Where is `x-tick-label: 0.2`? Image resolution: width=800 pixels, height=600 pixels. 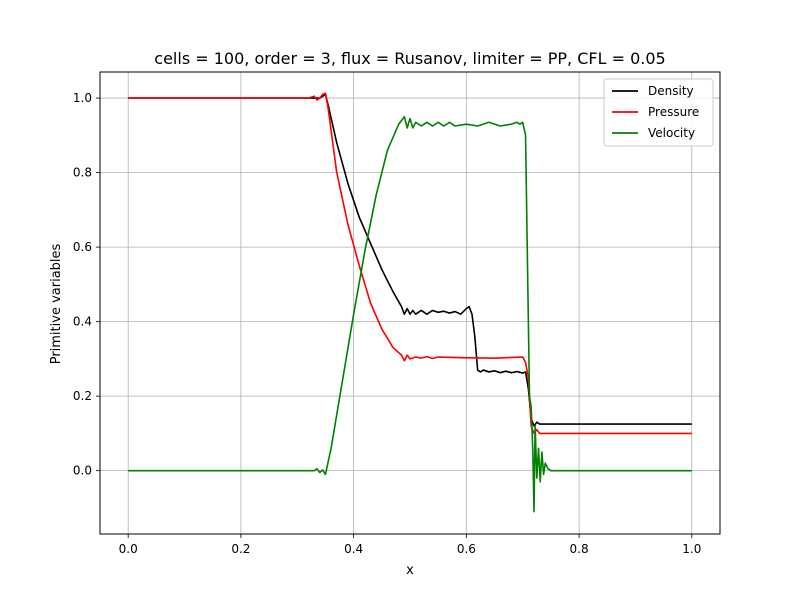
x-tick-label: 0.2 is located at coordinates (240, 549).